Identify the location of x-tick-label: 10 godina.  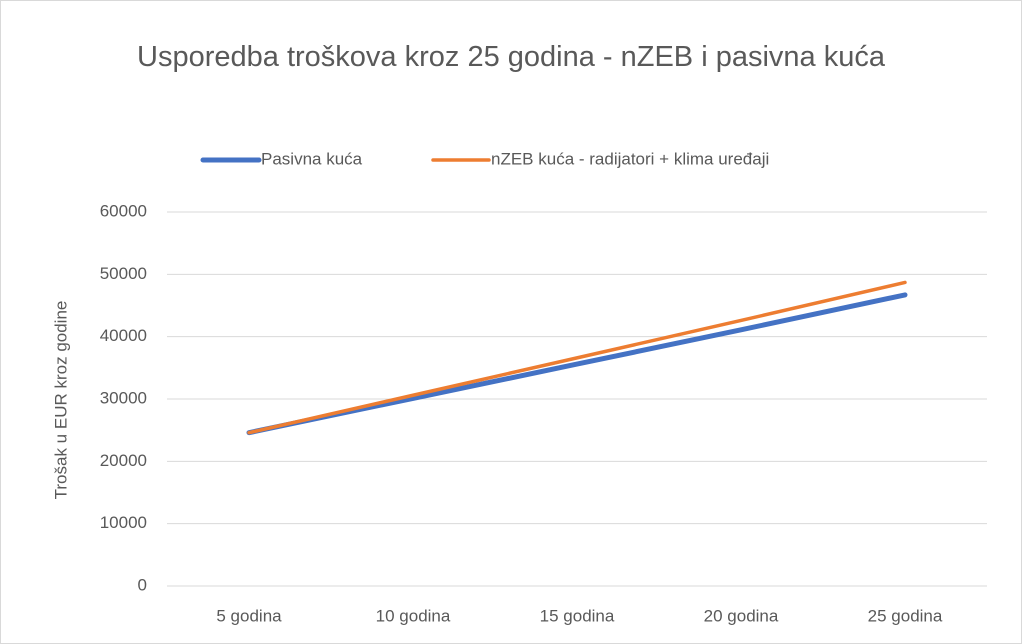
(413, 615).